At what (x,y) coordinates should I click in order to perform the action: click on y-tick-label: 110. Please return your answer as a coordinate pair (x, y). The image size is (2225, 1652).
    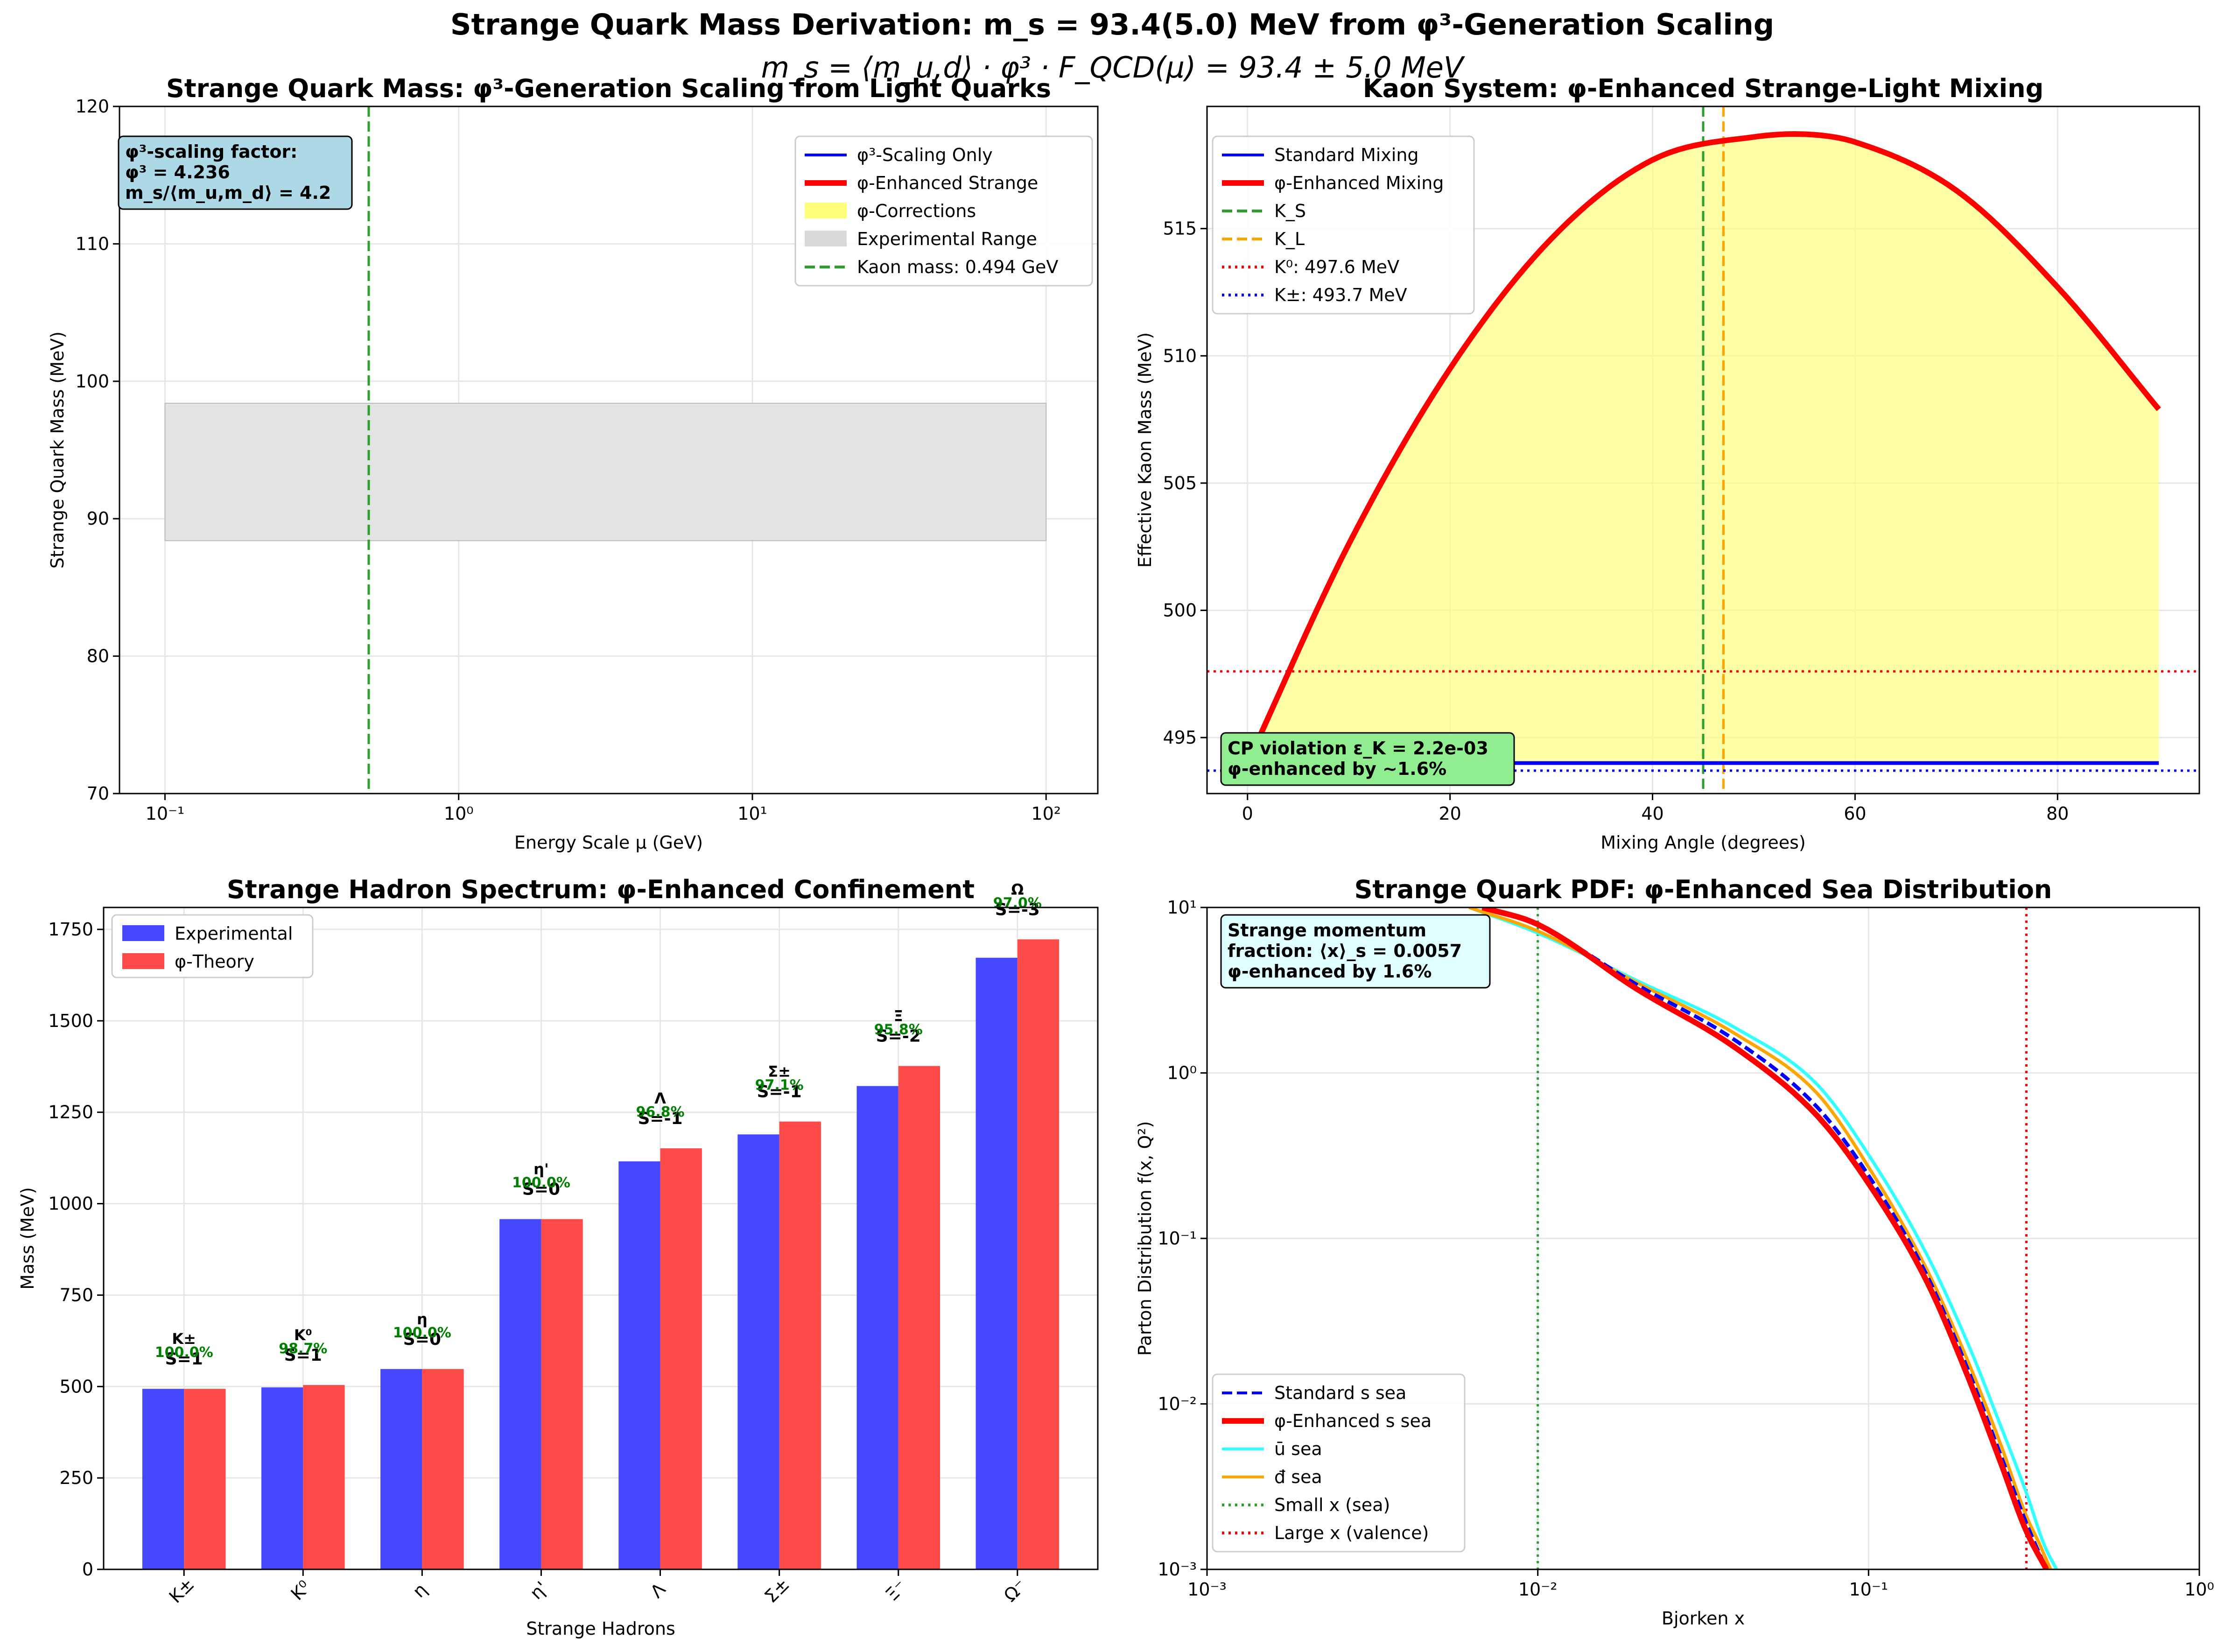
    Looking at the image, I should click on (92, 244).